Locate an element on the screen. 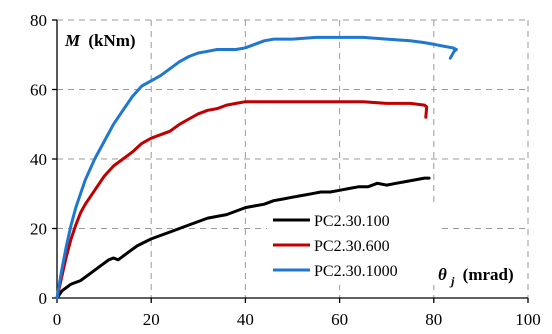  x-axis-label: θ j (mrad) is located at coordinates (476, 277).